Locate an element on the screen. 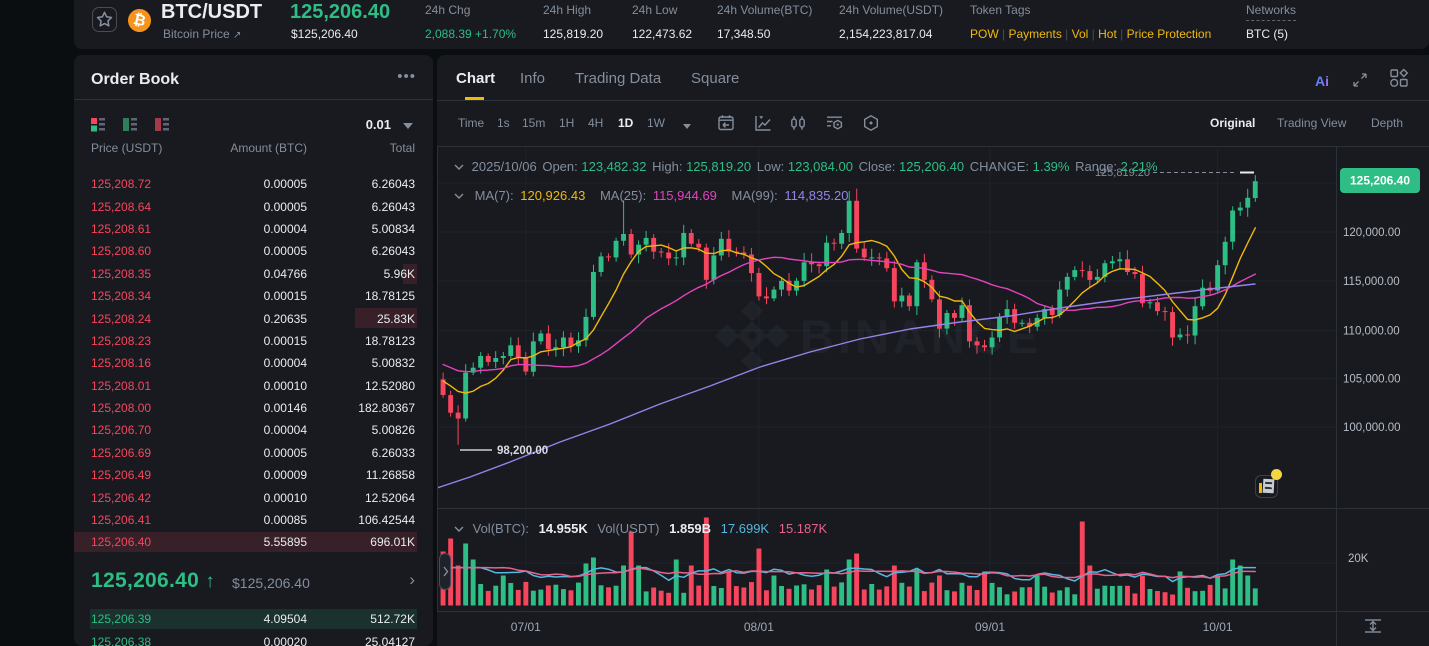  svg-text: BINANCE is located at coordinates (921, 336).